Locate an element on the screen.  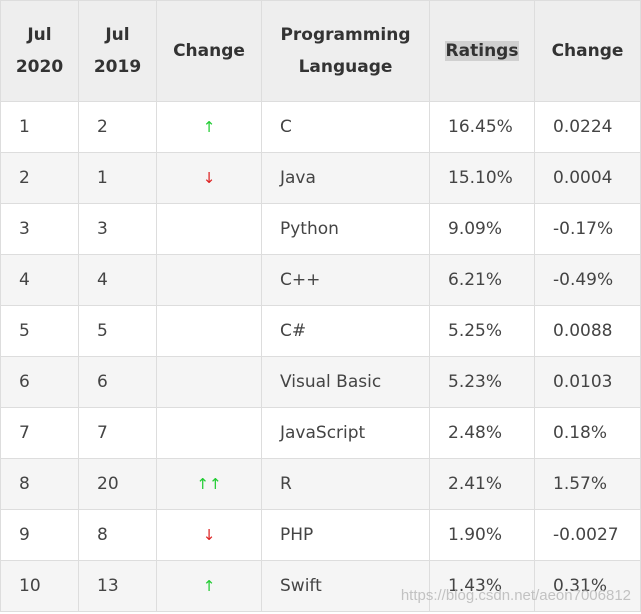
header-jul-2019: Jul 2019 is located at coordinates (117, 51).